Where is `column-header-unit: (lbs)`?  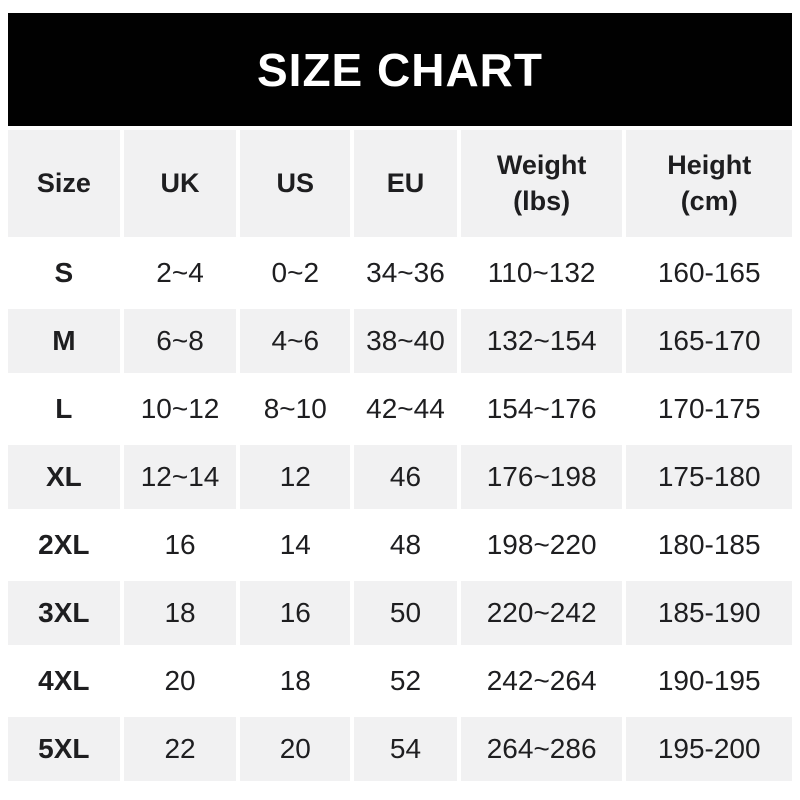
column-header-unit: (lbs) is located at coordinates (542, 200).